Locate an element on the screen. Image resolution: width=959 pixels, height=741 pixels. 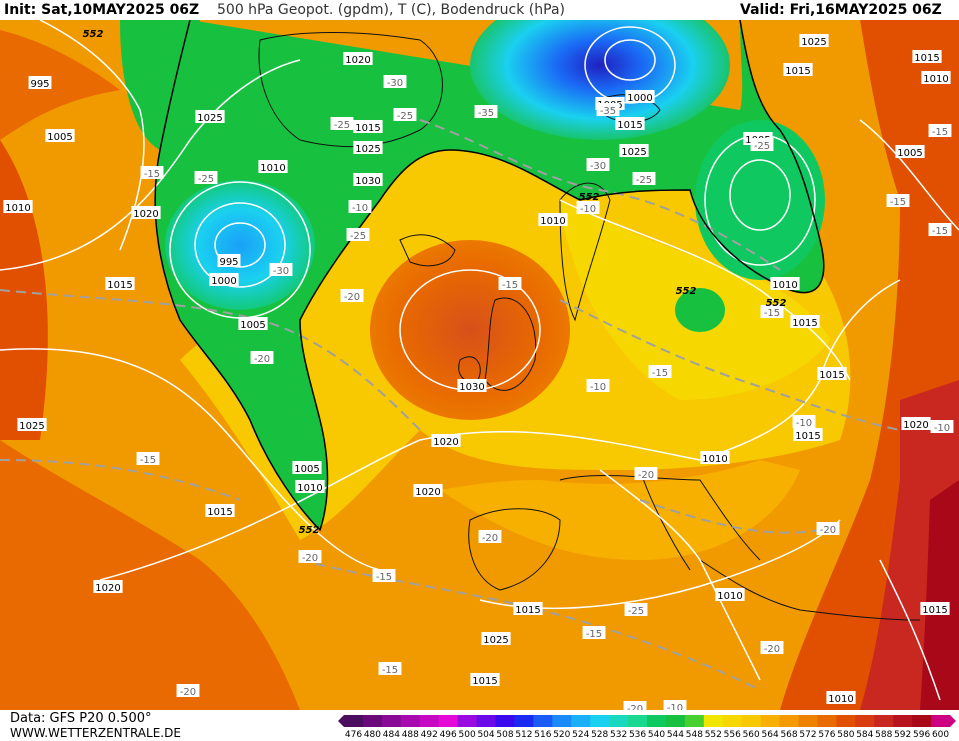
small-green-cell is located at coordinates (700, 310).